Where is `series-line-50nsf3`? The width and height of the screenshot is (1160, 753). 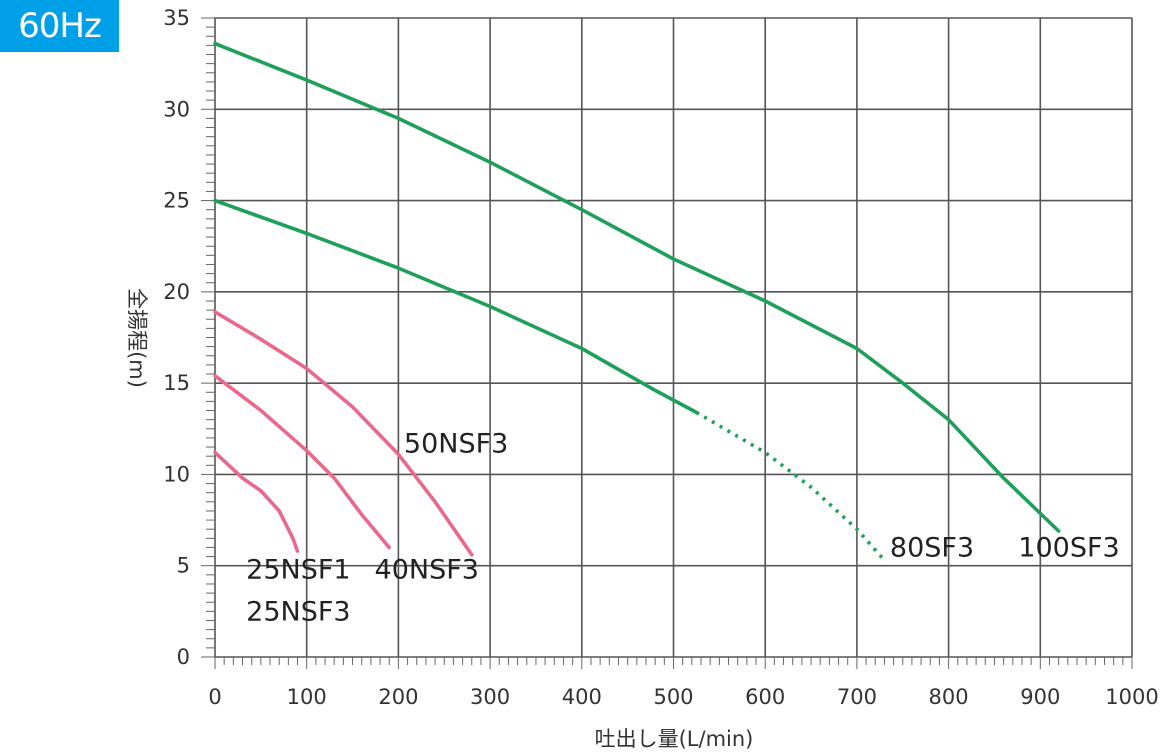 series-line-50nsf3 is located at coordinates (343, 433).